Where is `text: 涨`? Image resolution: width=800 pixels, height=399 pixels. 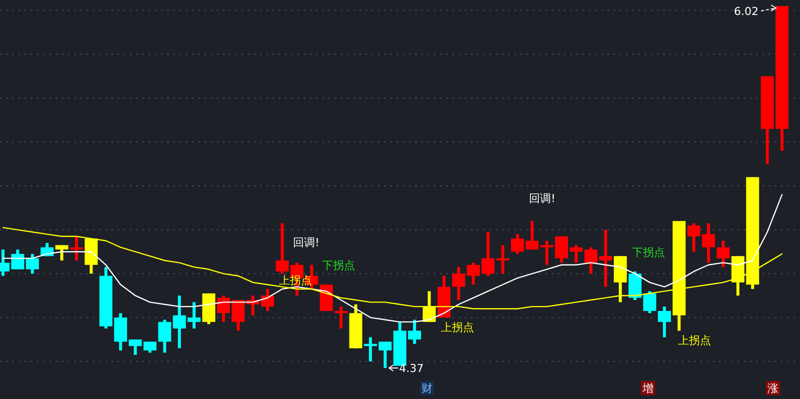 text: 涨 is located at coordinates (773, 388).